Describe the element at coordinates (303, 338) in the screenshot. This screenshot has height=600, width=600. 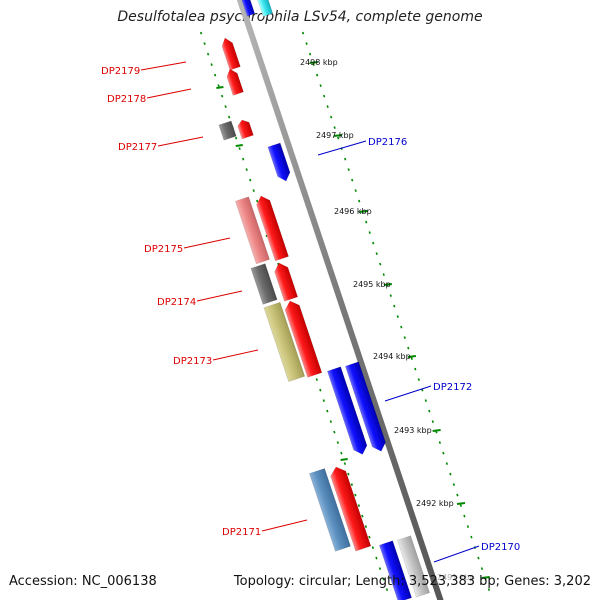
I see `gene-dp2173` at that location.